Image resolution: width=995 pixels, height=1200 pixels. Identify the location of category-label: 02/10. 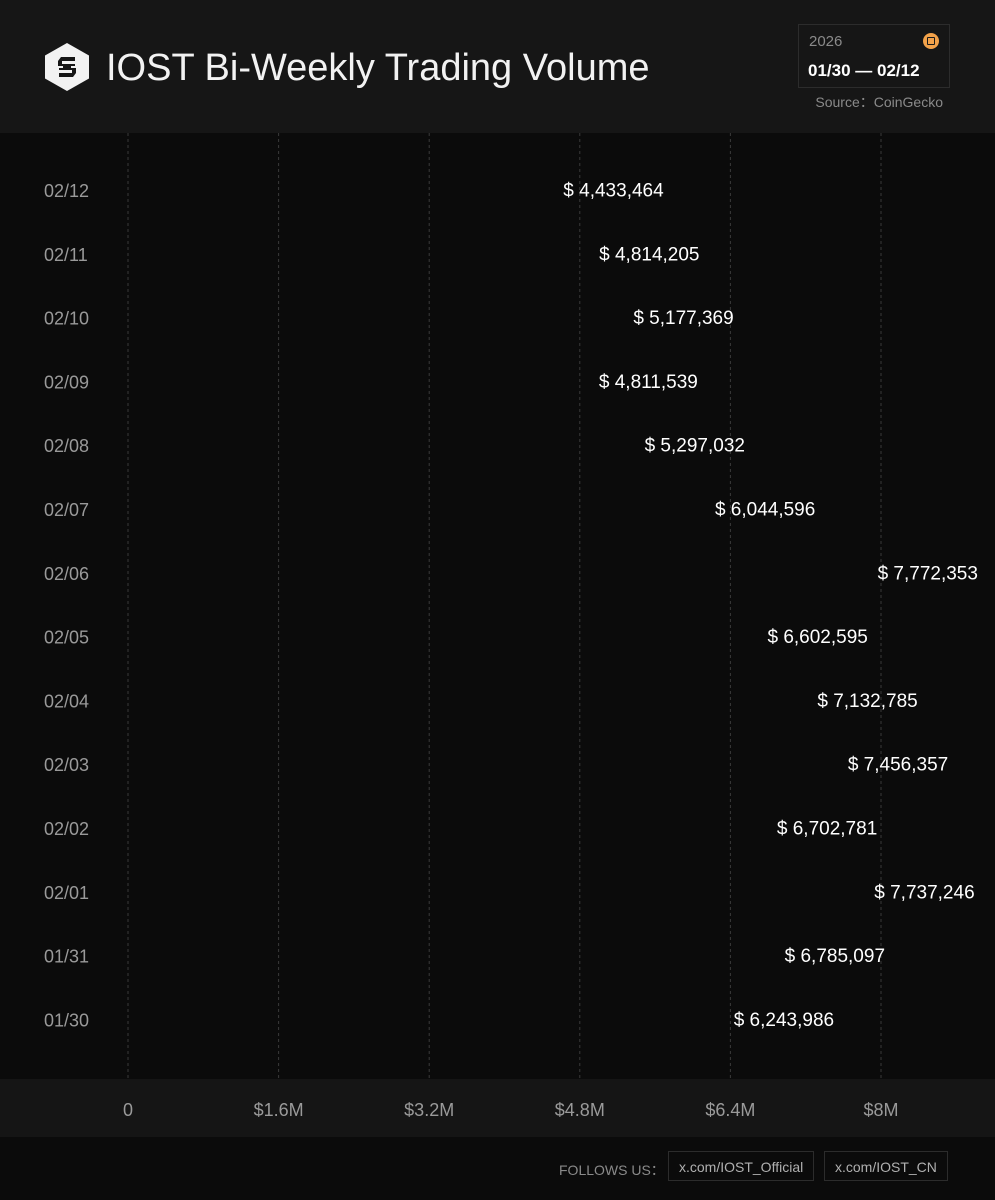
(66, 319).